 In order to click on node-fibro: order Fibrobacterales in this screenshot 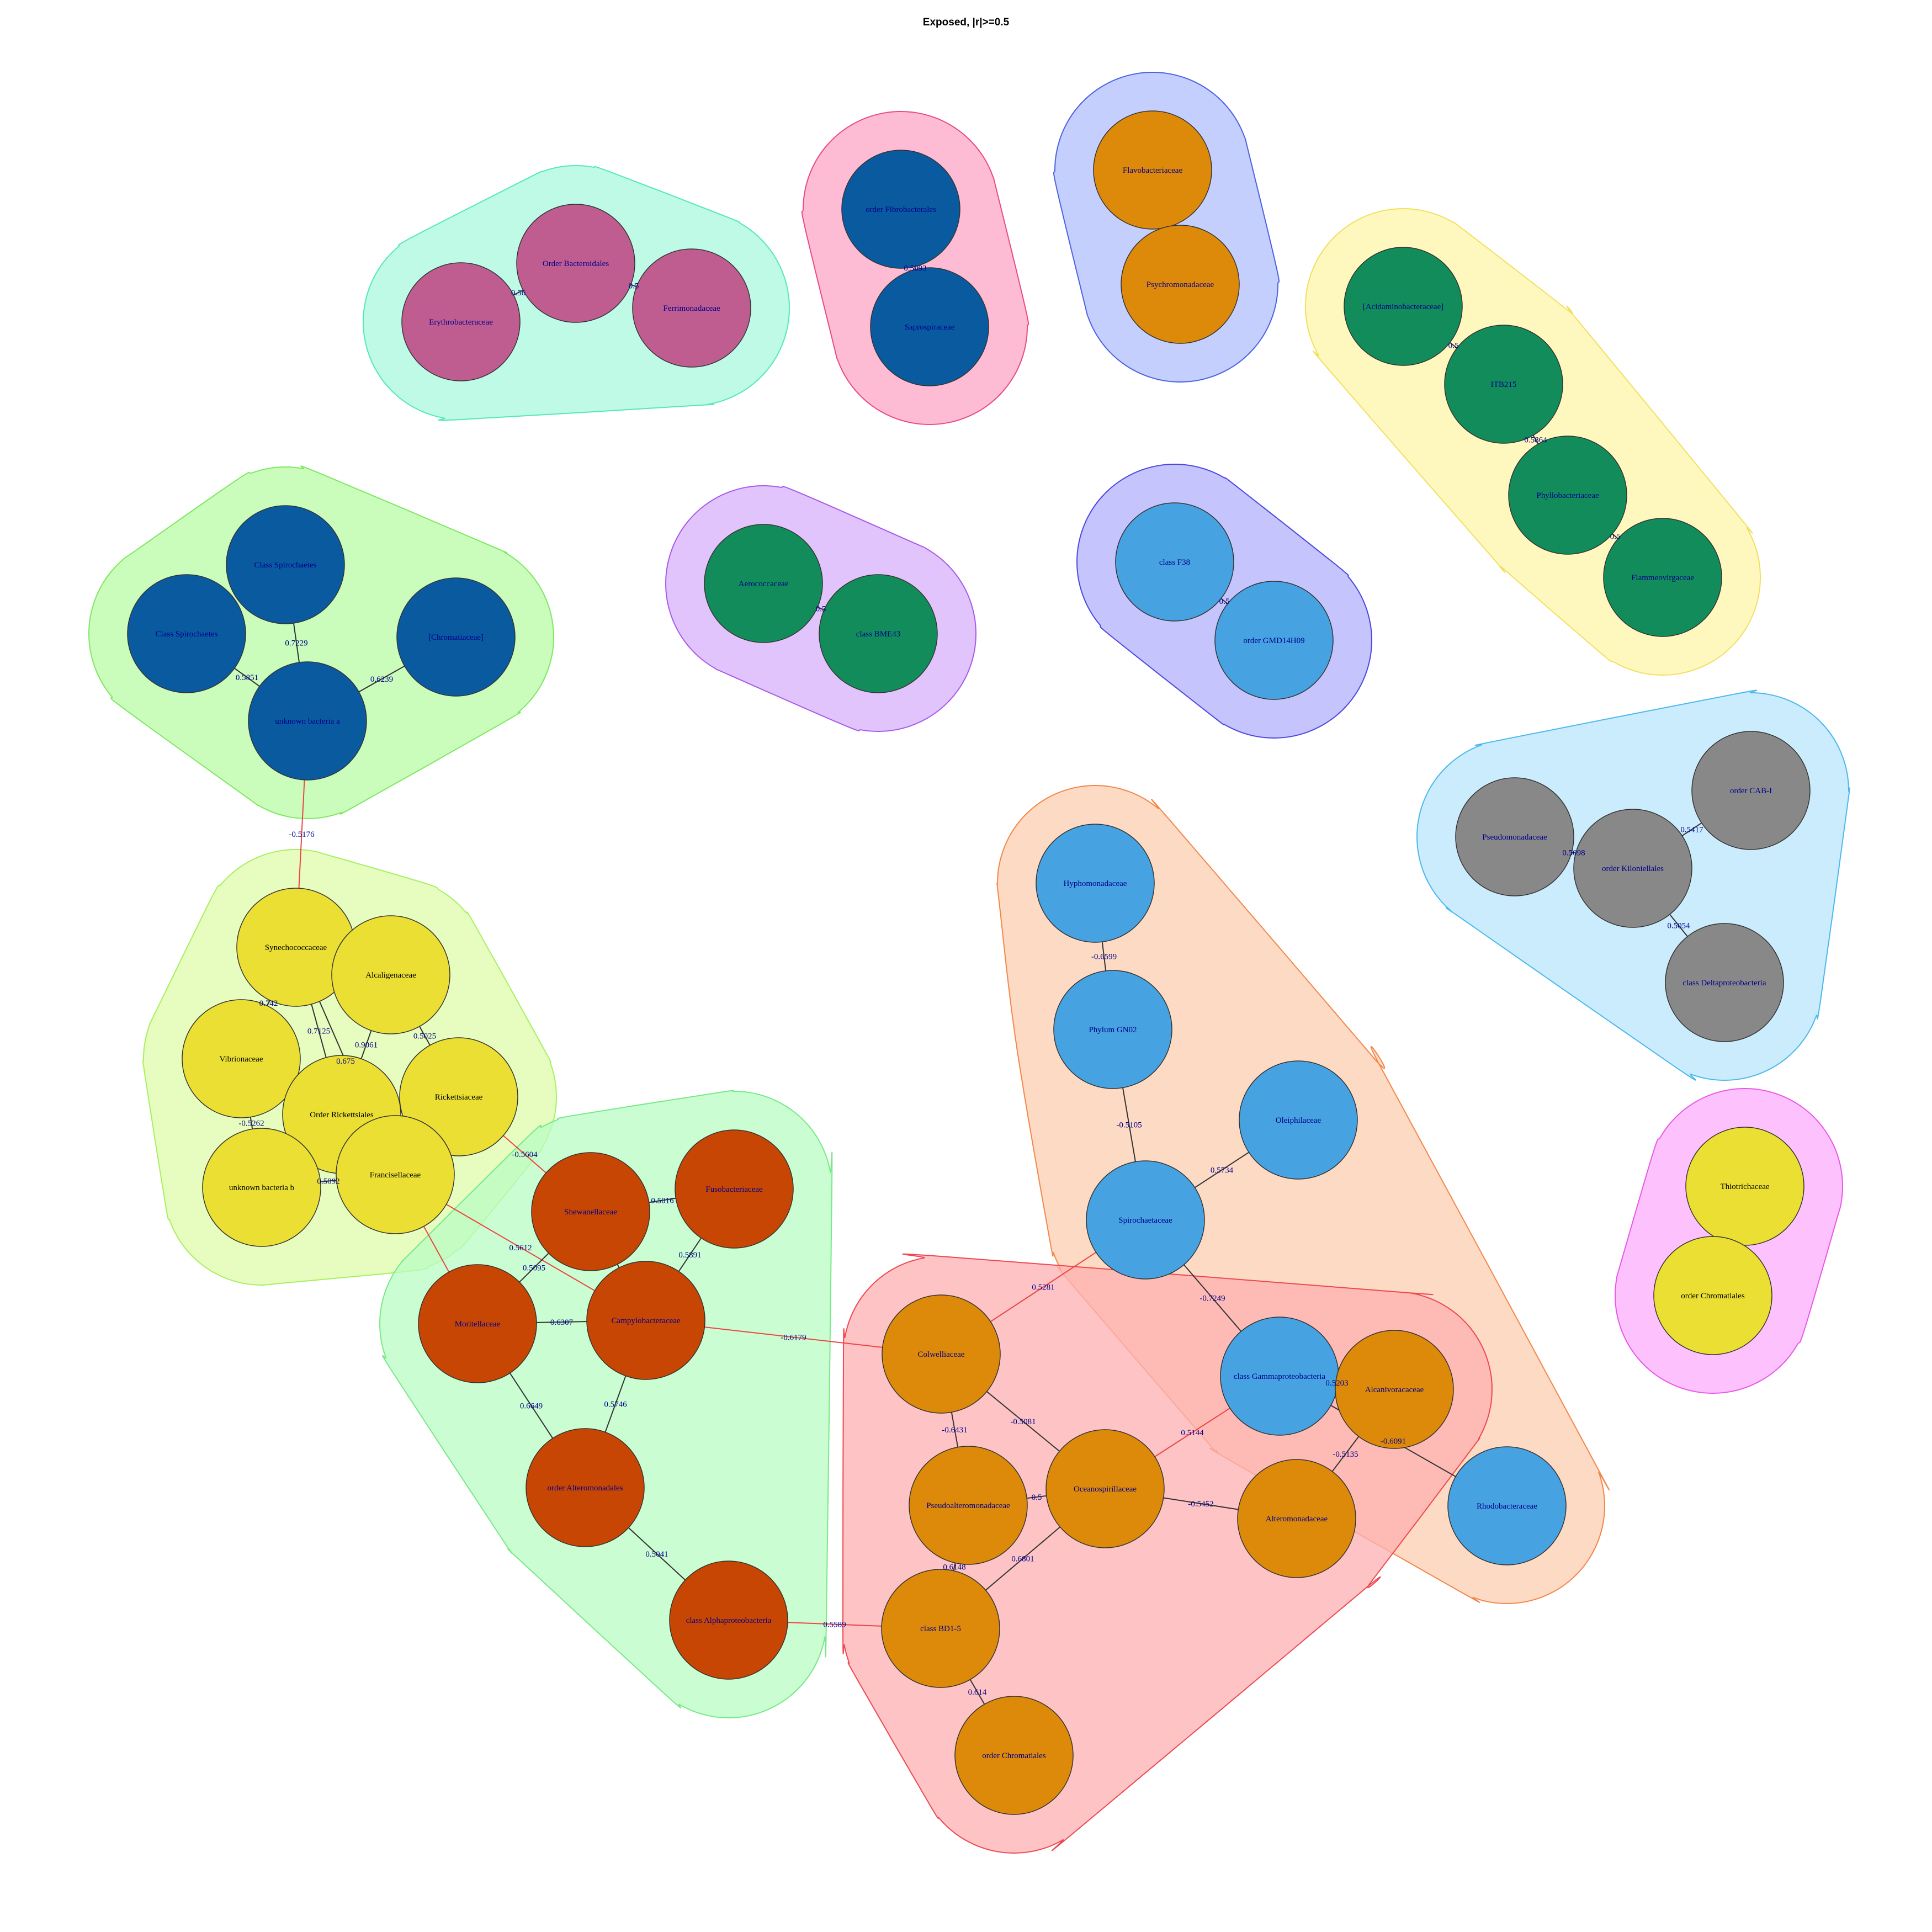, I will do `click(901, 210)`.